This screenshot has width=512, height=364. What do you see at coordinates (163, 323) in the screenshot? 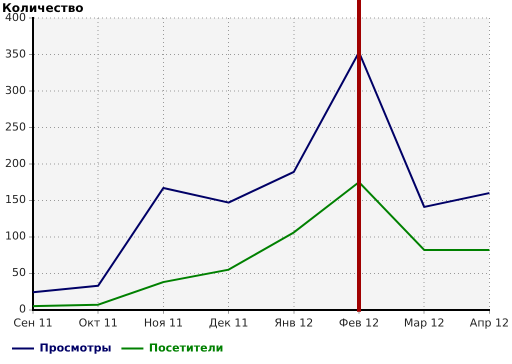
I see `x-tick-label: Ноя 11` at bounding box center [163, 323].